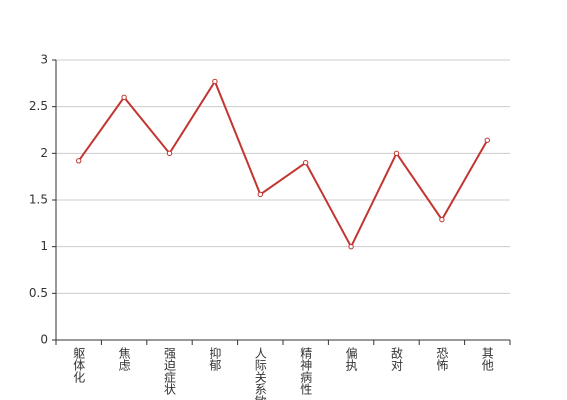  I want to click on x-tick-label: 敌对, so click(397, 358).